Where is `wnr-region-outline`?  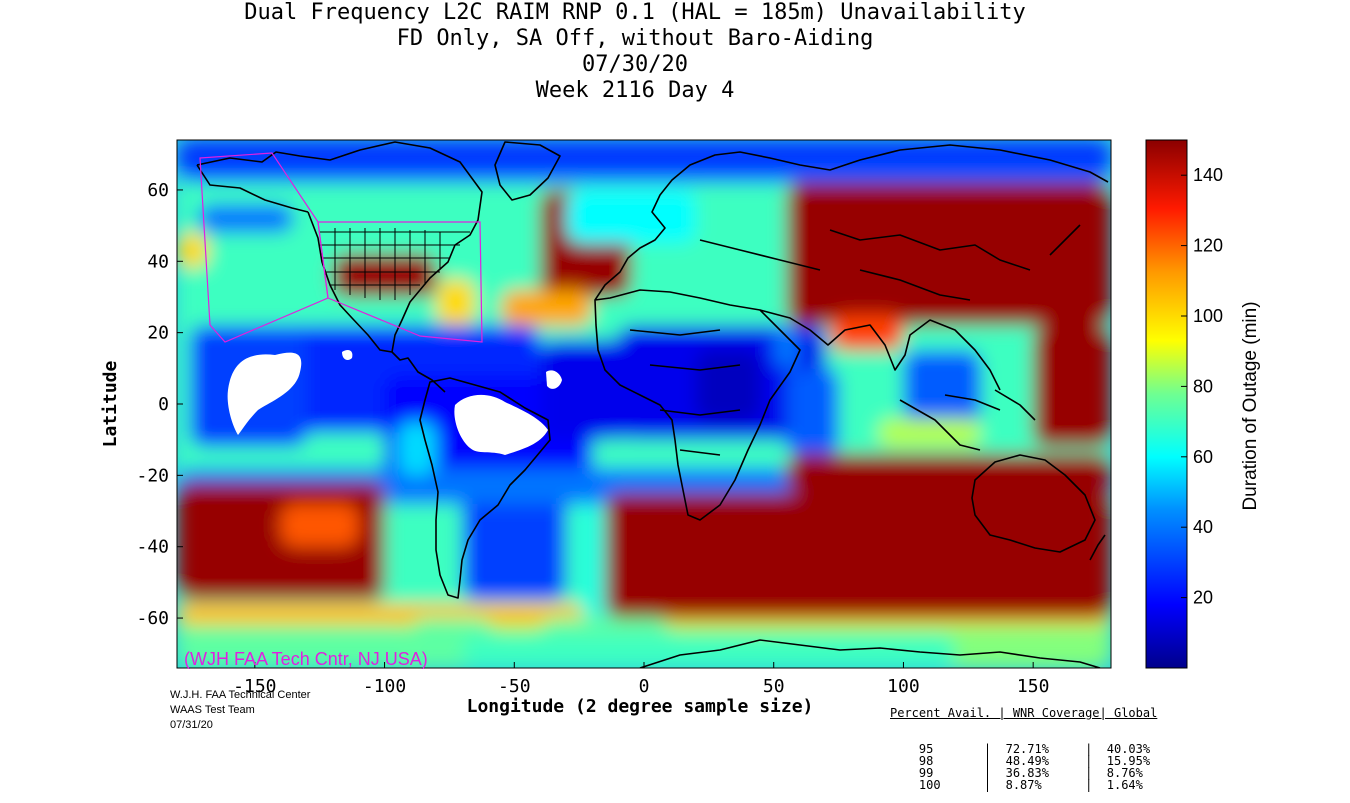
wnr-region-outline is located at coordinates (341, 247).